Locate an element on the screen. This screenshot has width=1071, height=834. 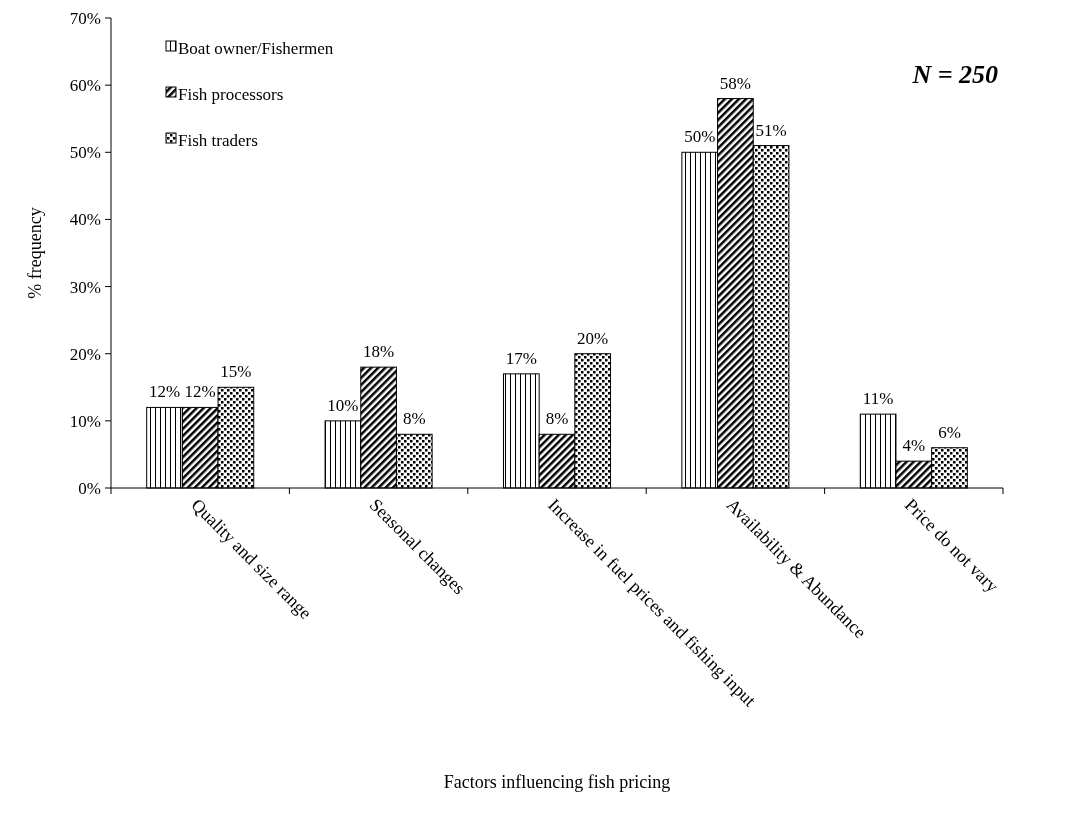
legend-label: Fish traders is located at coordinates (218, 140).